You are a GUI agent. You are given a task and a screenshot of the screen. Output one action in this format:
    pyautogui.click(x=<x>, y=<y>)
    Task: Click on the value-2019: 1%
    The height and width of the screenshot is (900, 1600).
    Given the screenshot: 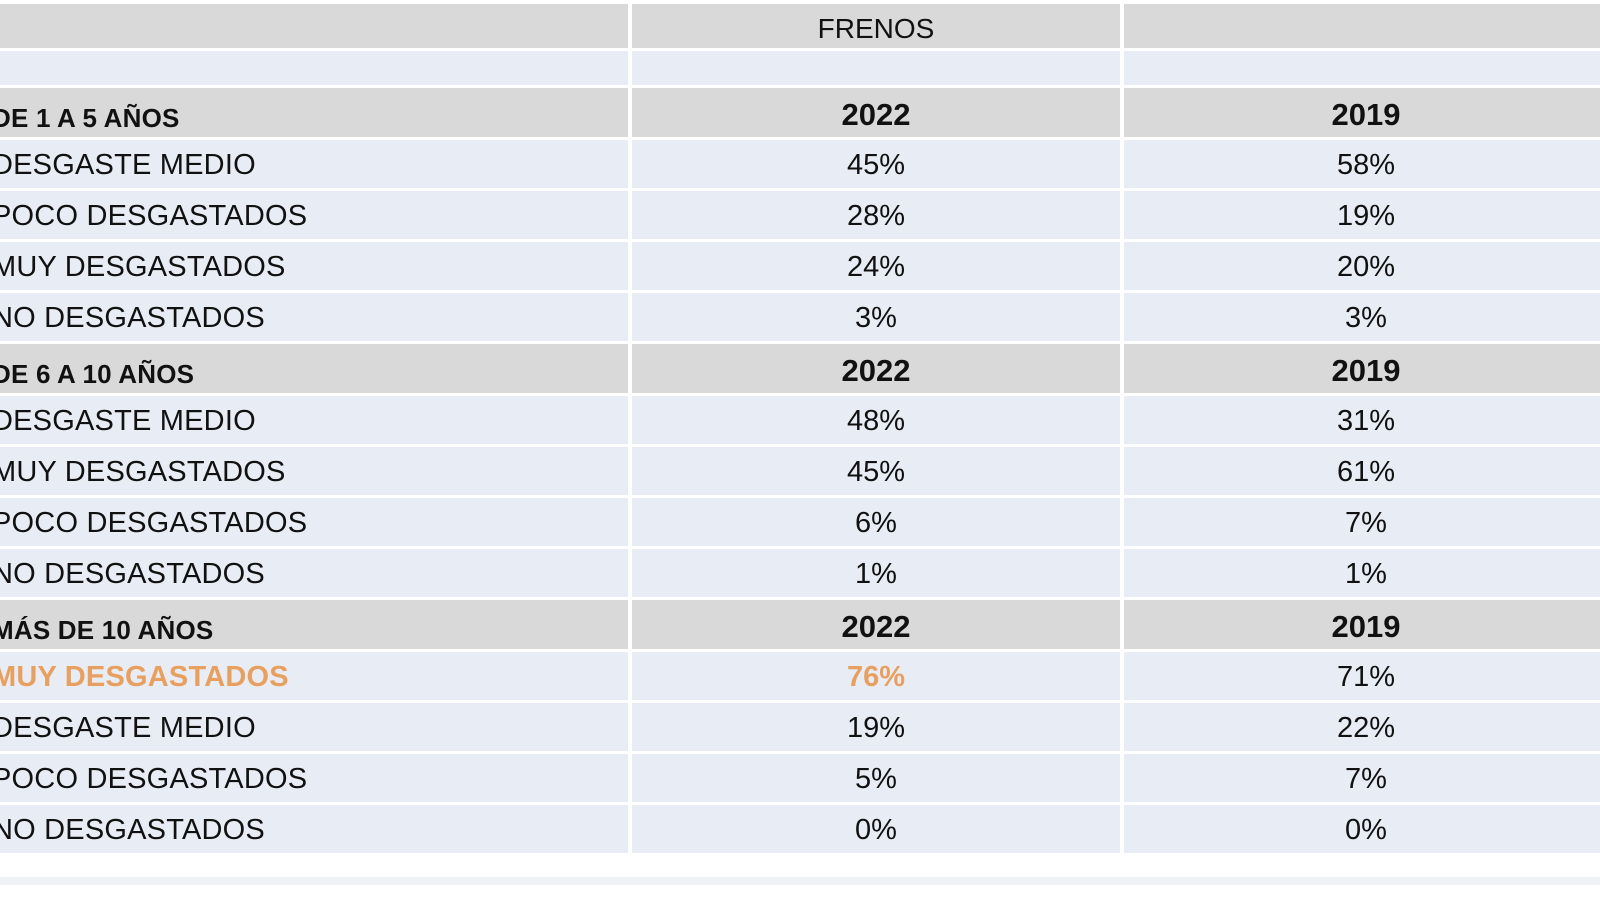 What is the action you would take?
    pyautogui.click(x=1362, y=573)
    